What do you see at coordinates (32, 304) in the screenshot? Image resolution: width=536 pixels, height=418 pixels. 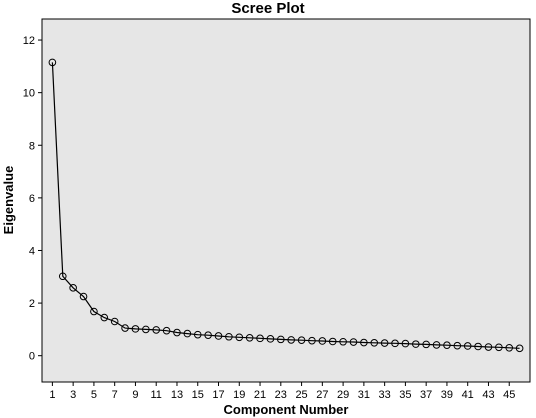 I see `y-tick-label: 2` at bounding box center [32, 304].